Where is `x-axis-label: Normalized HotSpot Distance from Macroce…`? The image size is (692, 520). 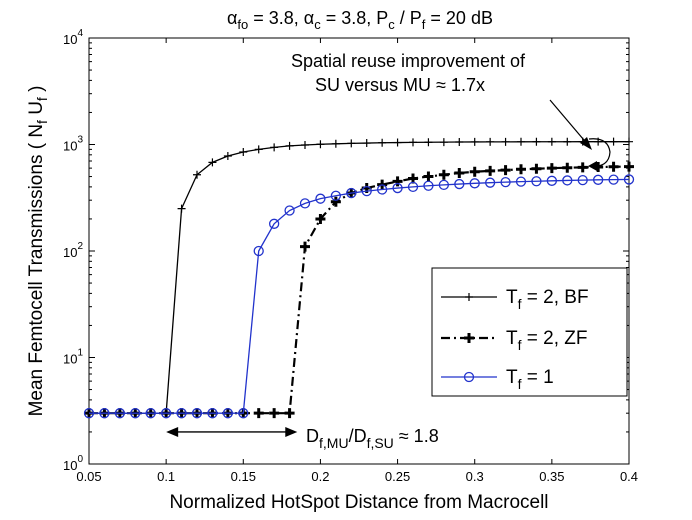
x-axis-label: Normalized HotSpot Distance from Macroce… is located at coordinates (358, 502).